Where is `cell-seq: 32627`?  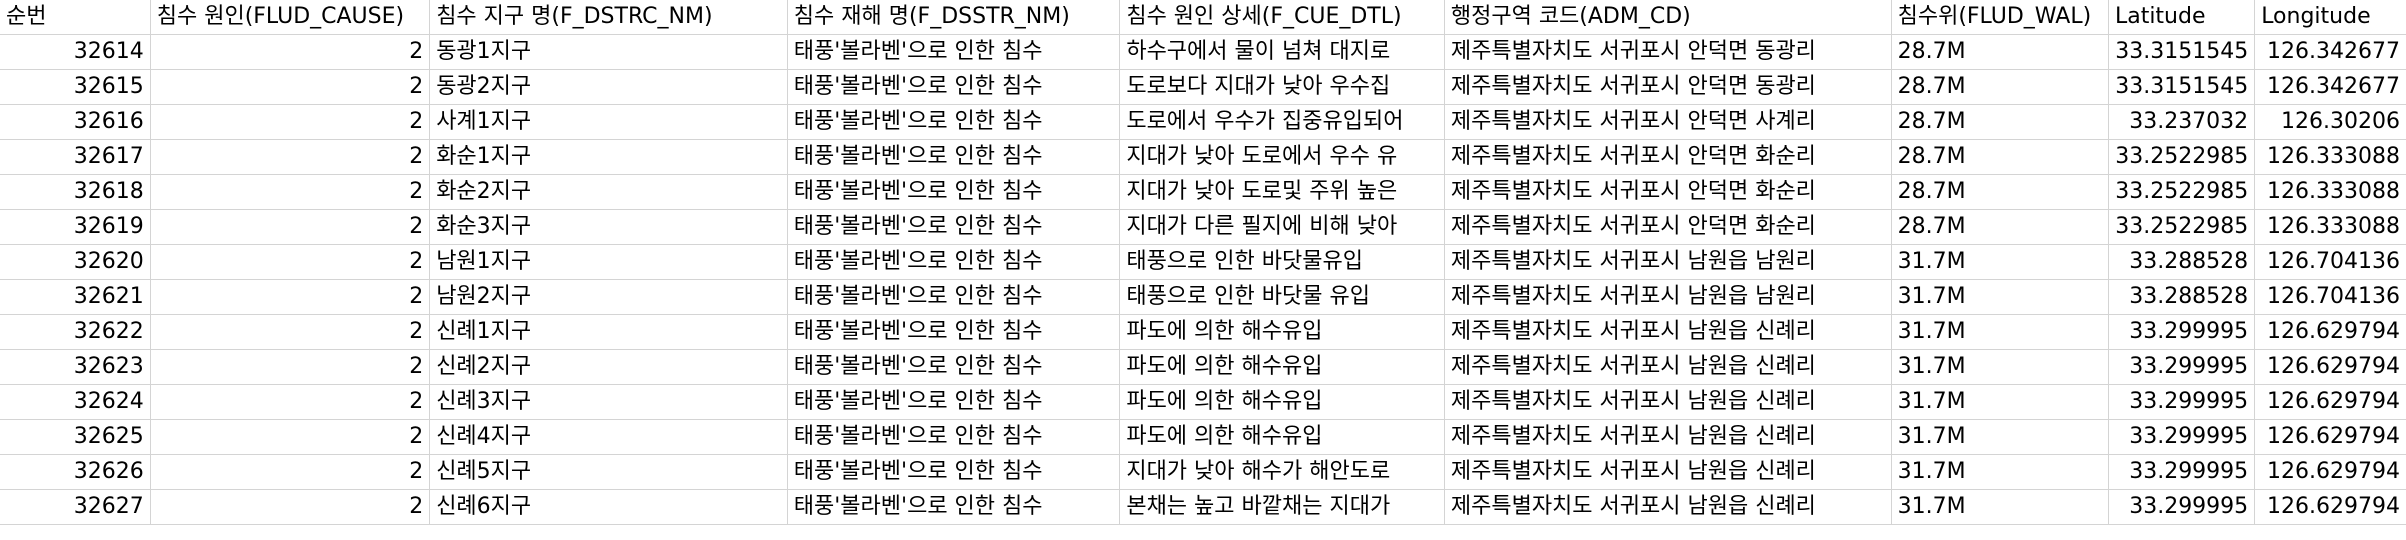
cell-seq: 32627 is located at coordinates (75, 507).